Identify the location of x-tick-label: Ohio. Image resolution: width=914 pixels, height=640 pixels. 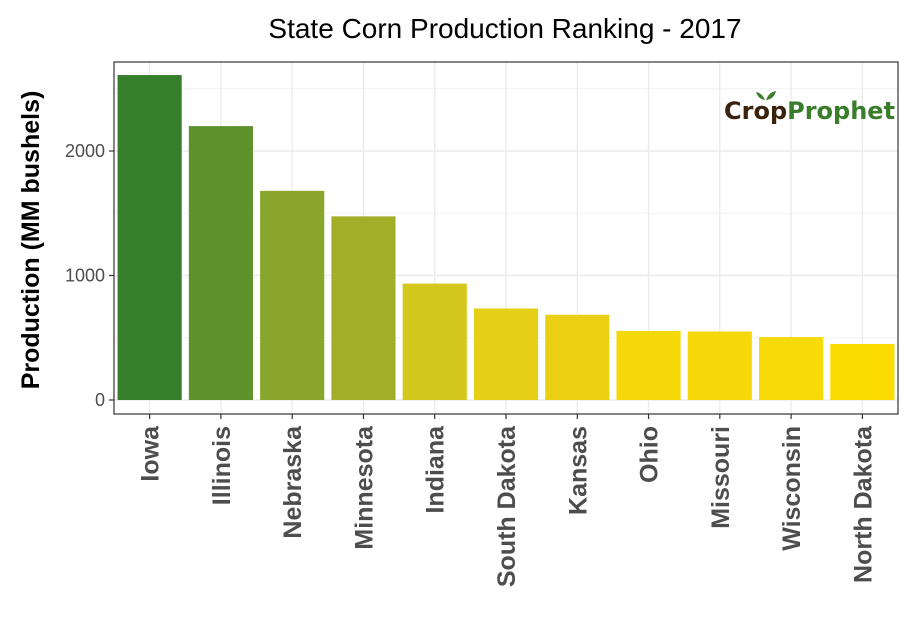
(650, 454).